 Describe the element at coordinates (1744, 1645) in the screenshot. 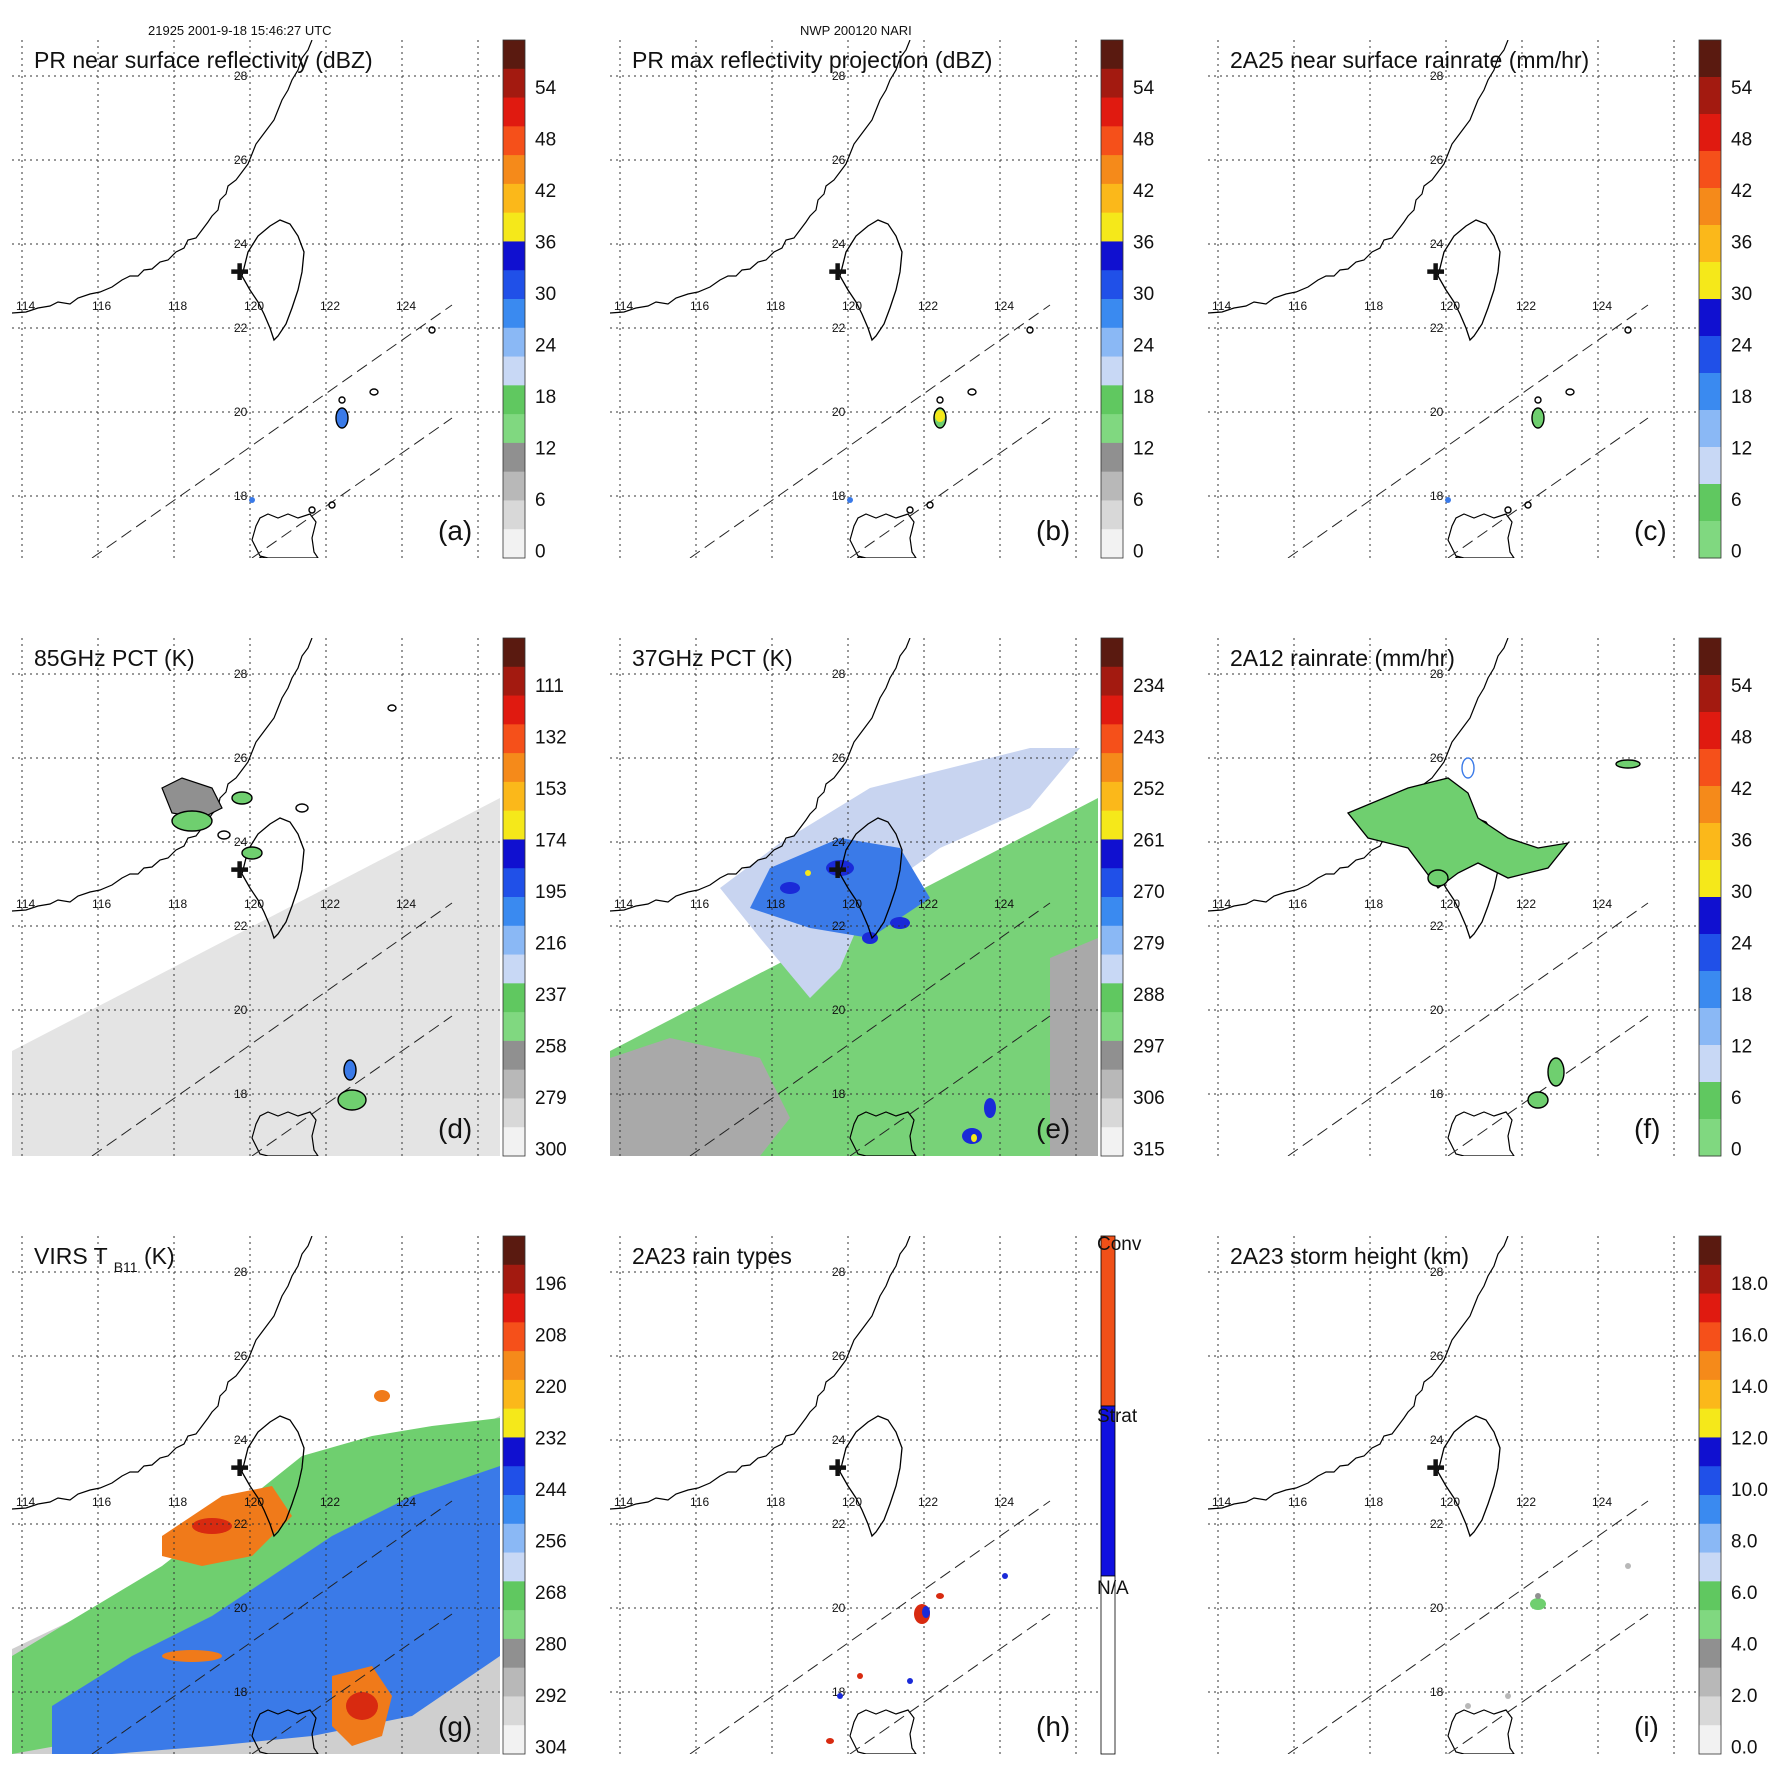

I see `colorbar-tick-label: 4.0` at that location.